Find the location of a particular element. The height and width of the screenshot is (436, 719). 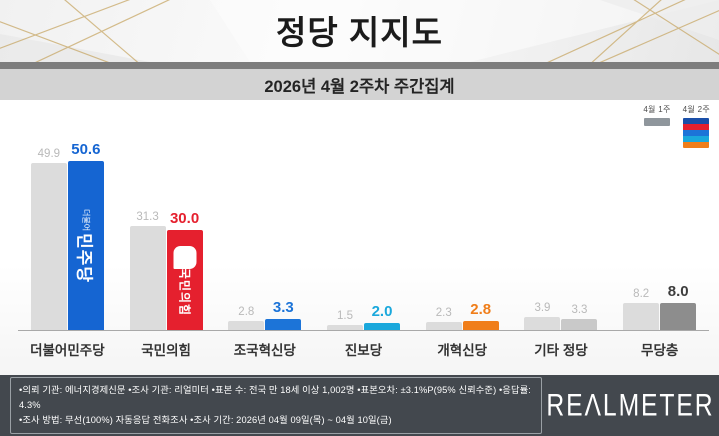

axis-line is located at coordinates (363, 330).